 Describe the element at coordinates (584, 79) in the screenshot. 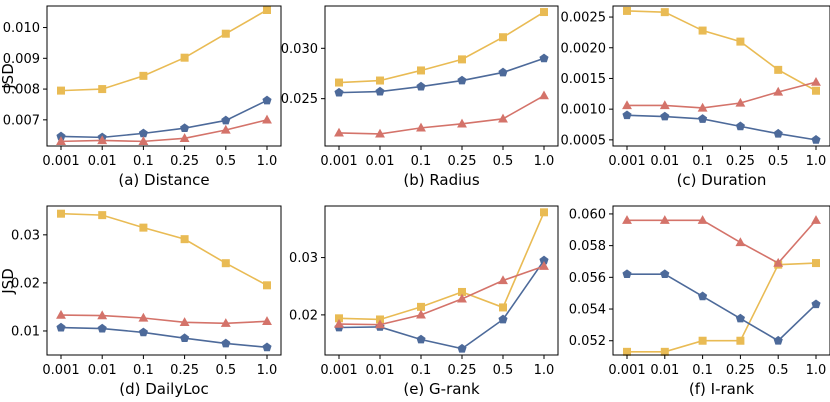

I see `y-tick-label: 0.0015` at that location.